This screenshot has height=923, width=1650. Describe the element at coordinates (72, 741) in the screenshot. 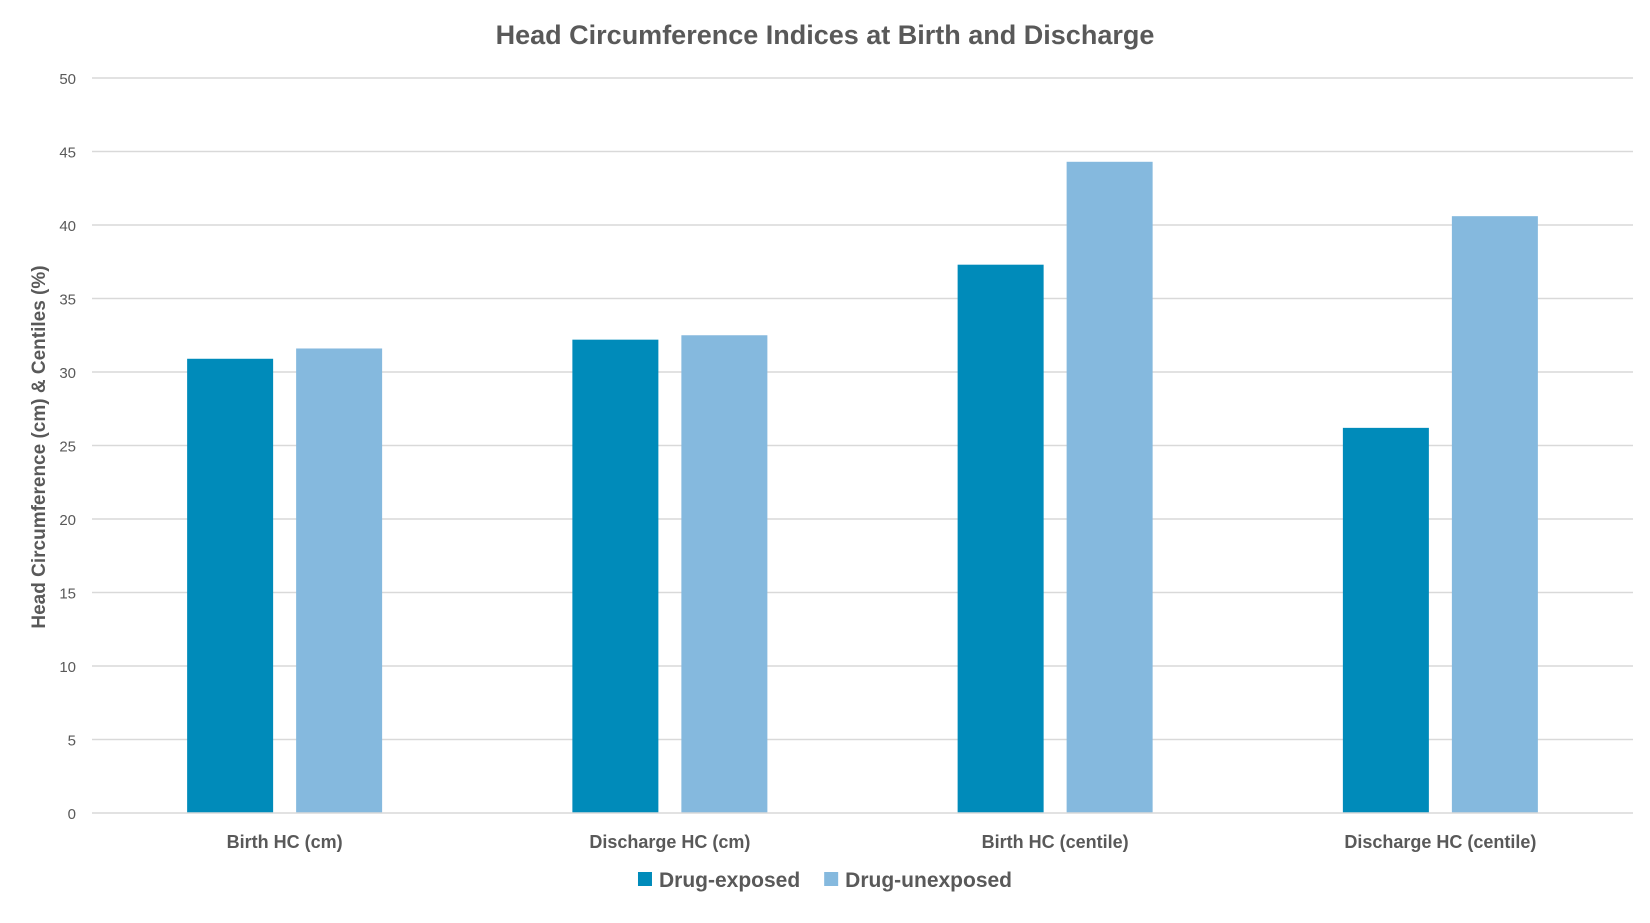

I see `y-tick-label: 5` at that location.